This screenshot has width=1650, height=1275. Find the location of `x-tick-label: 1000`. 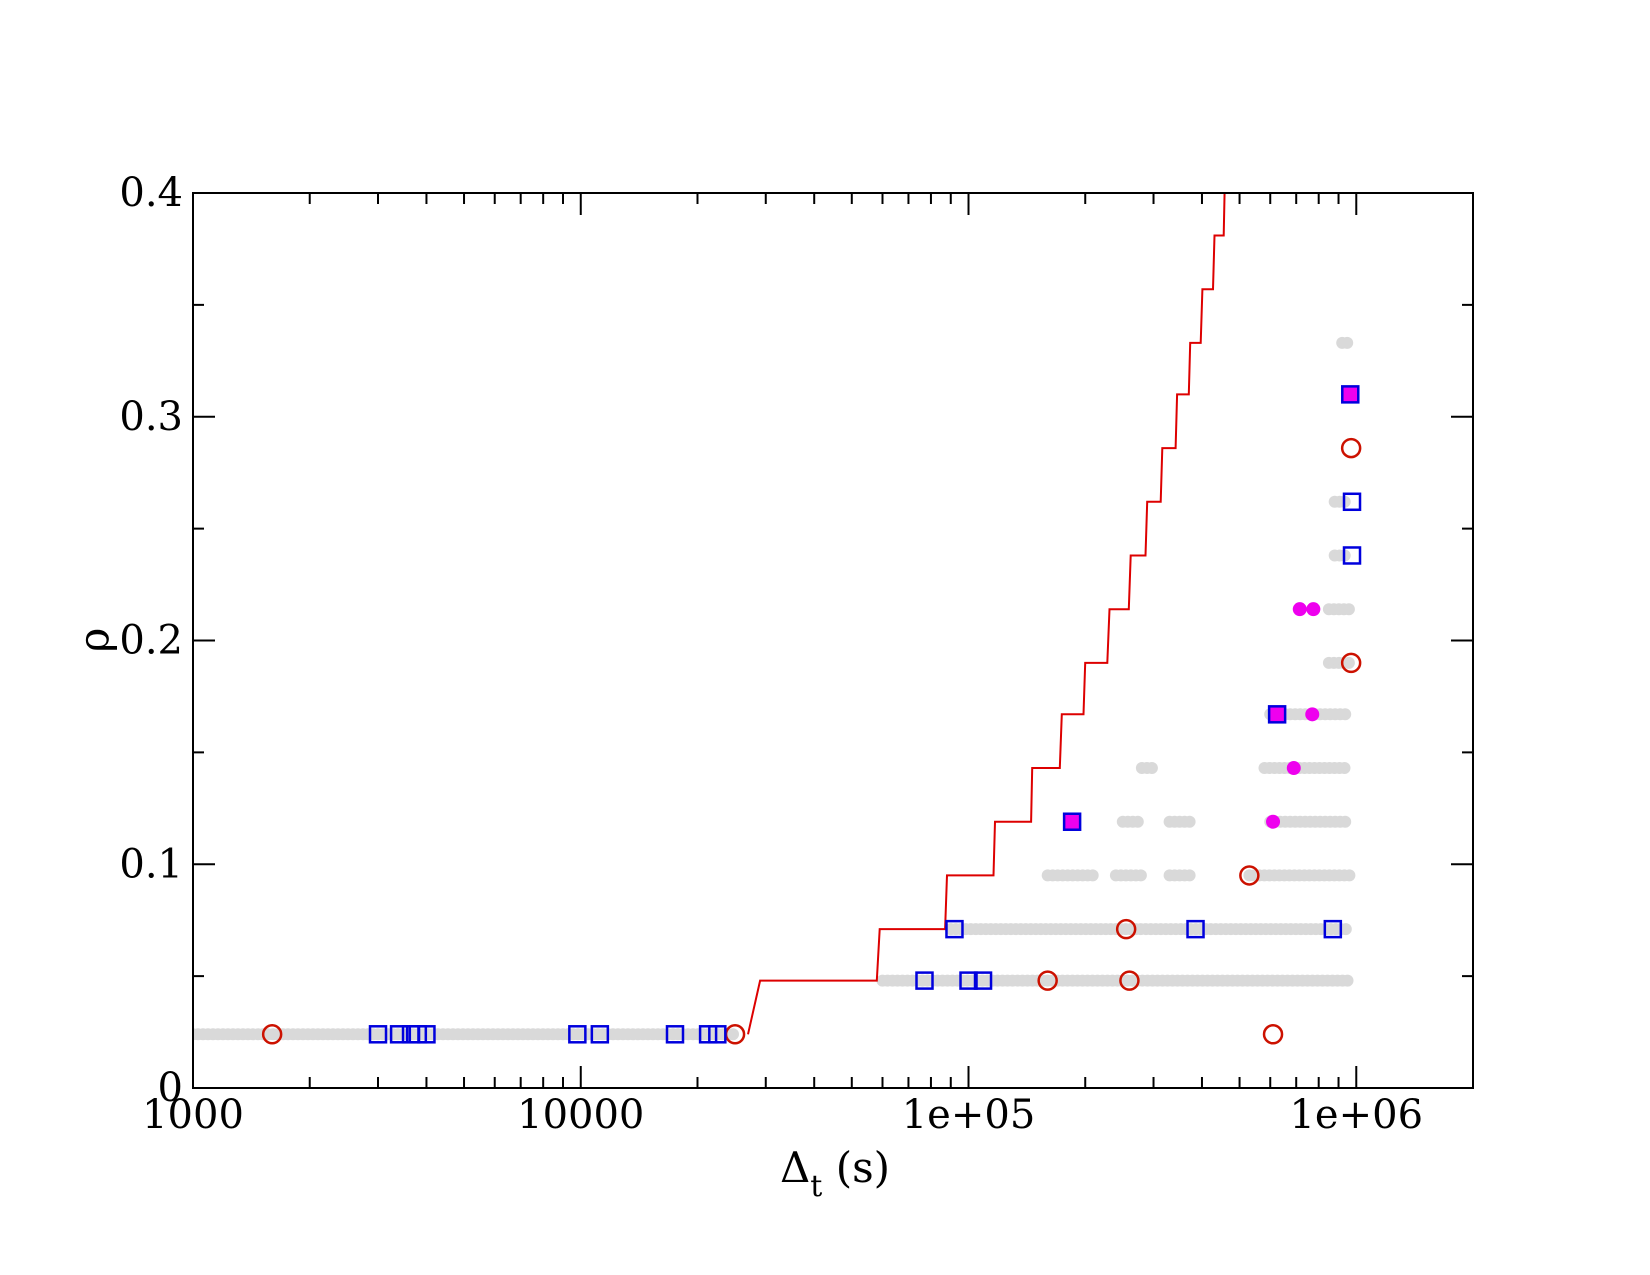

x-tick-label: 1000 is located at coordinates (193, 1115).